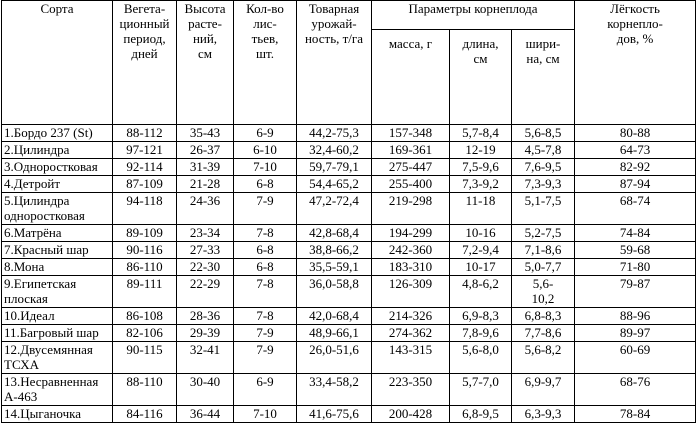 Image resolution: width=696 pixels, height=441 pixels. What do you see at coordinates (144, 357) in the screenshot?
I see `cell-veg: 90-115` at bounding box center [144, 357].